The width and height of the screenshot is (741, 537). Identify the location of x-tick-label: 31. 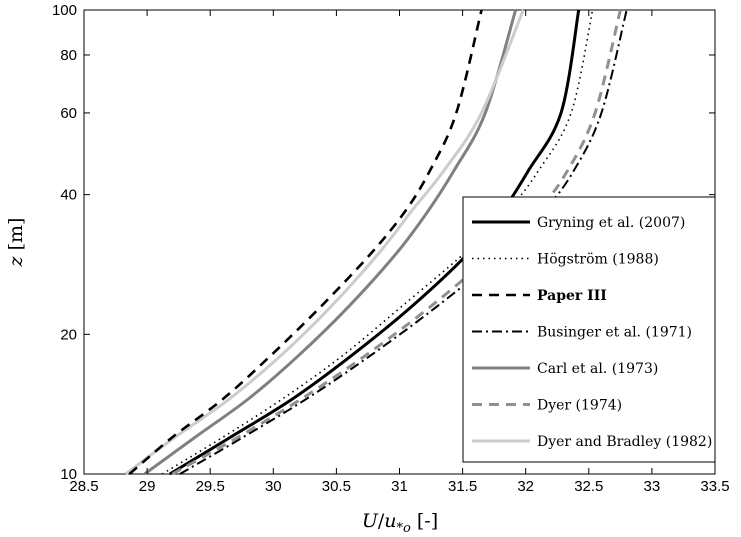
(399, 486).